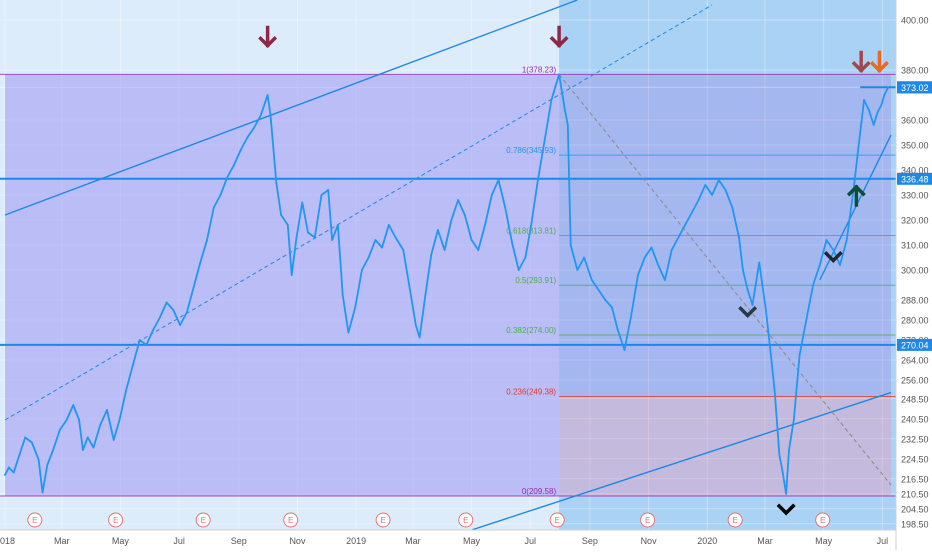  Describe the element at coordinates (7, 541) in the screenshot. I see `time-tick-label: 2018` at that location.